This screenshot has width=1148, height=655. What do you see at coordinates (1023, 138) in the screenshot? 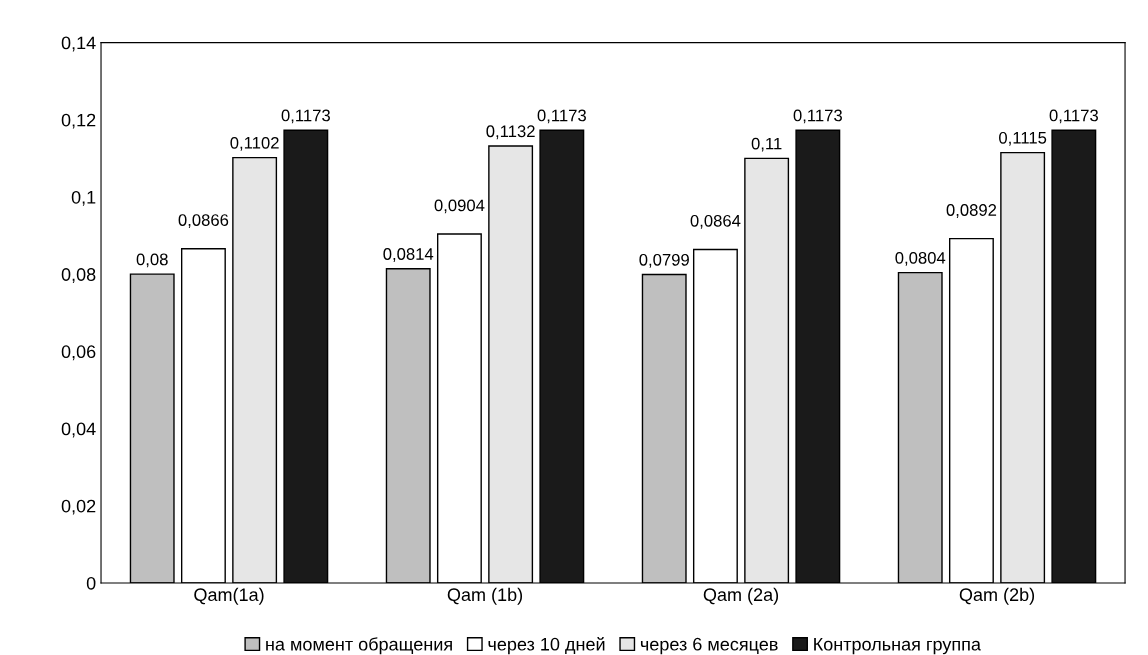
I see `data-label: 0,1115` at bounding box center [1023, 138].